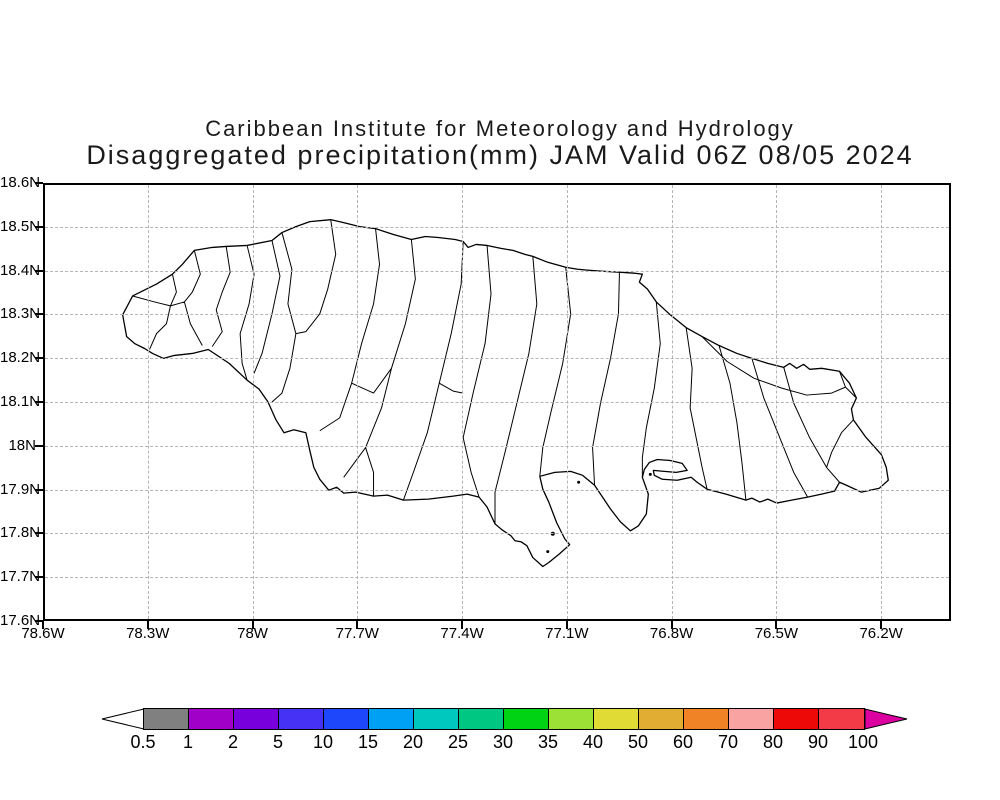  I want to click on colorbar, so click(504, 719).